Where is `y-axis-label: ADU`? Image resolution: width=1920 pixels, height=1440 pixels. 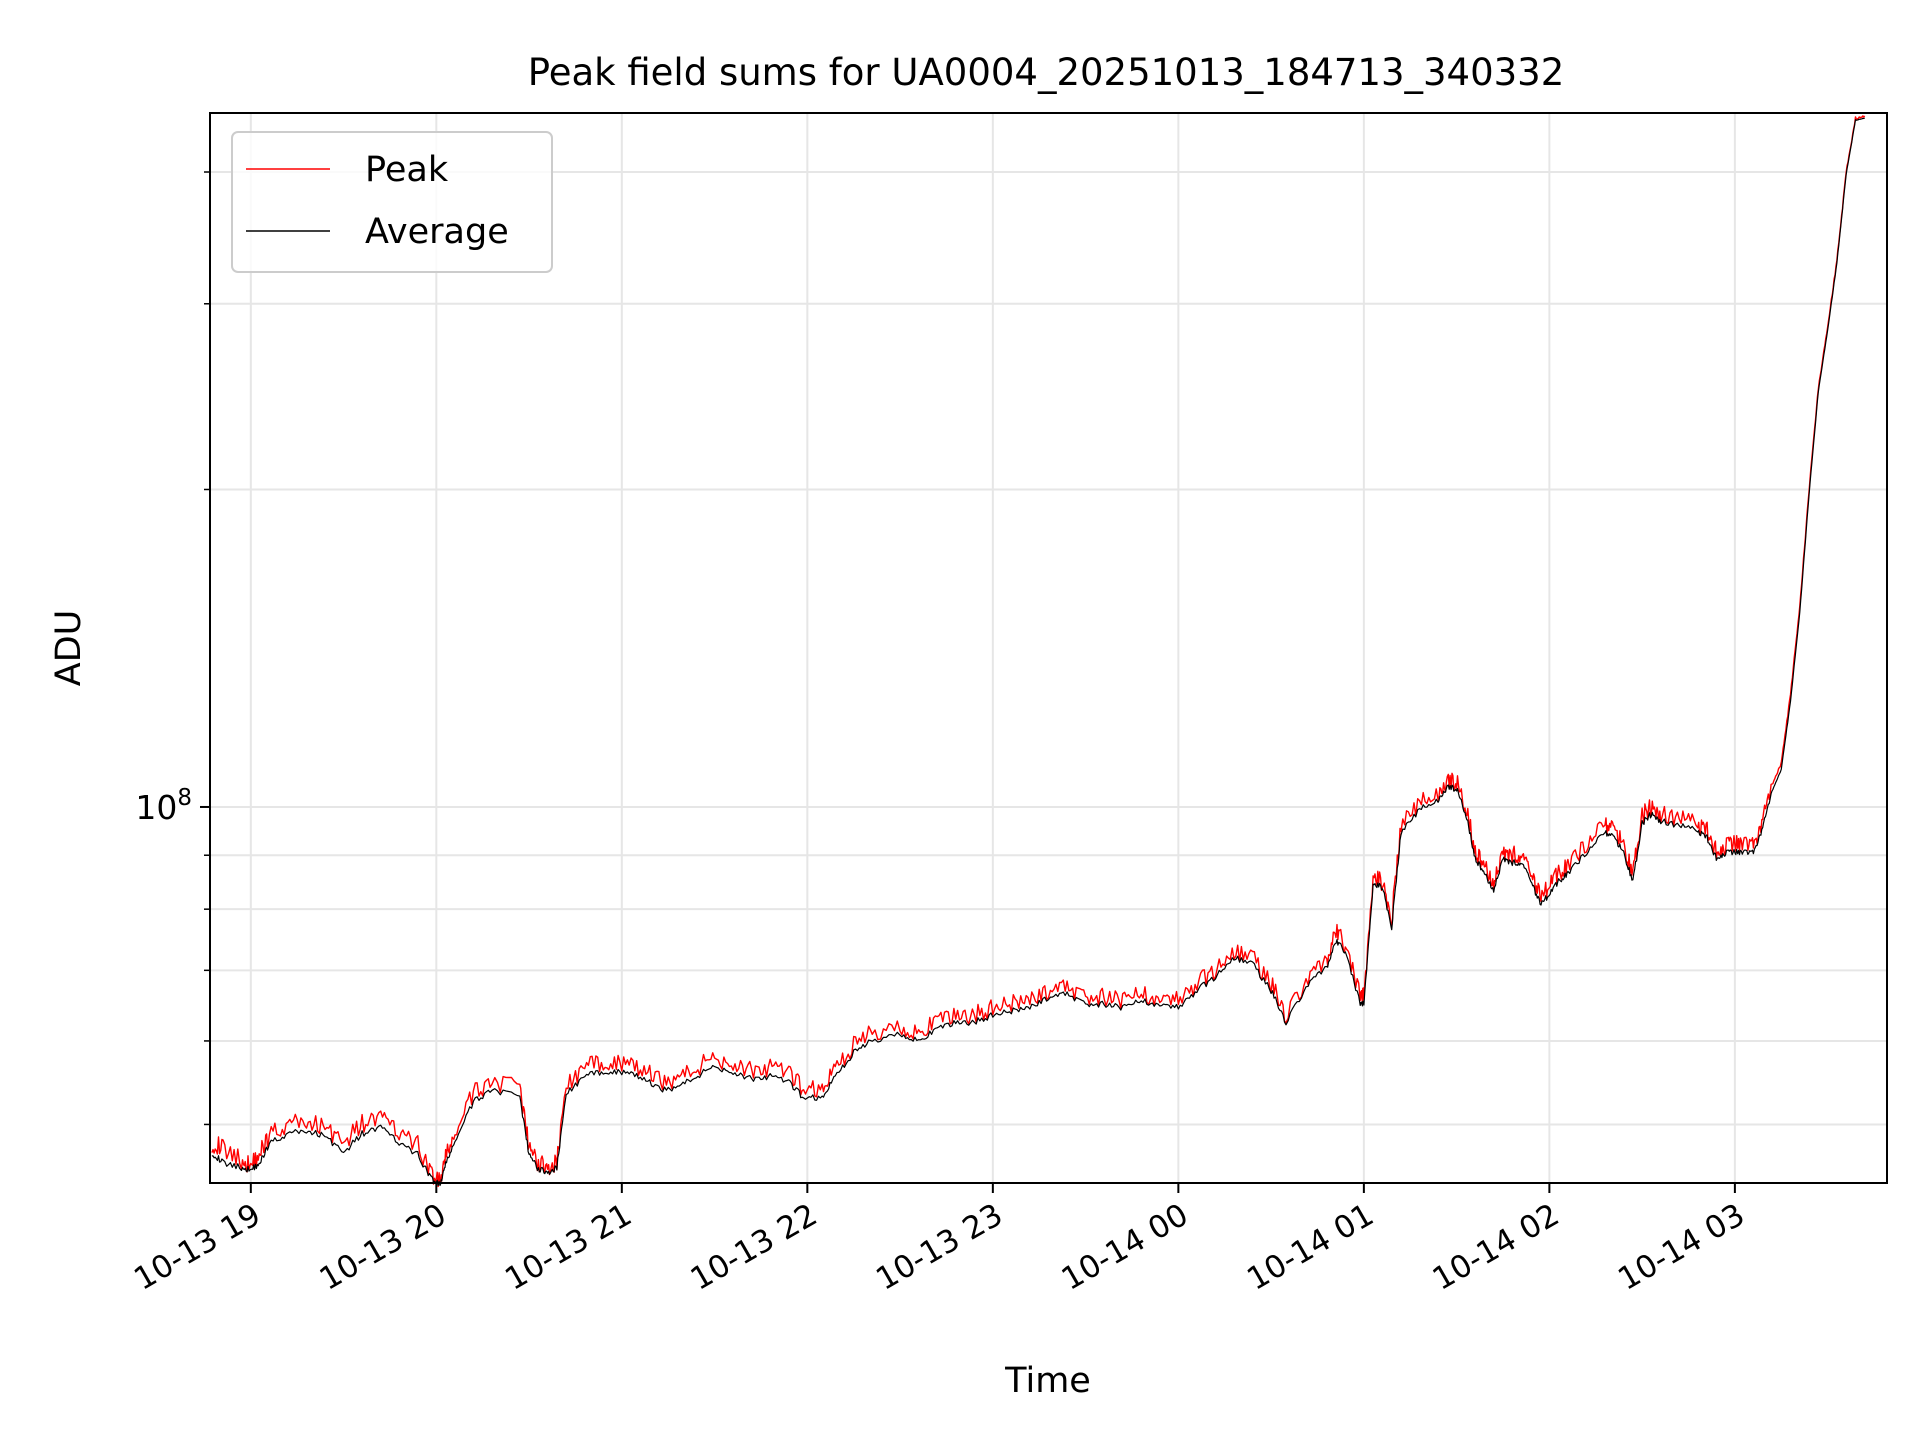 y-axis-label: ADU is located at coordinates (69, 648).